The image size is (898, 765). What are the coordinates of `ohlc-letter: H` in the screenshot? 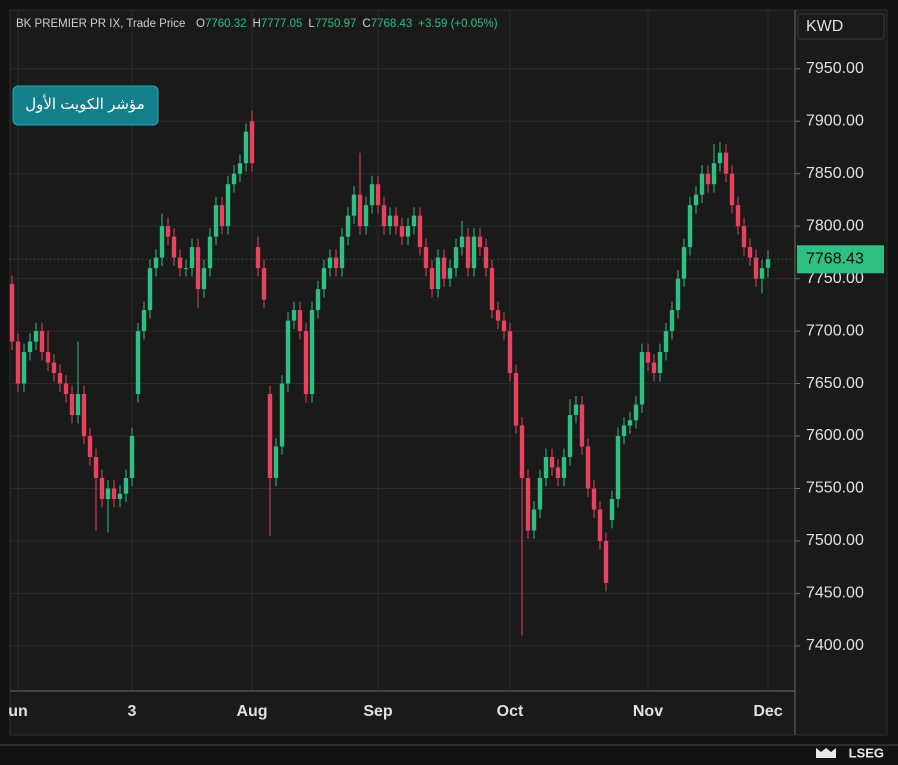 It's located at (257, 24).